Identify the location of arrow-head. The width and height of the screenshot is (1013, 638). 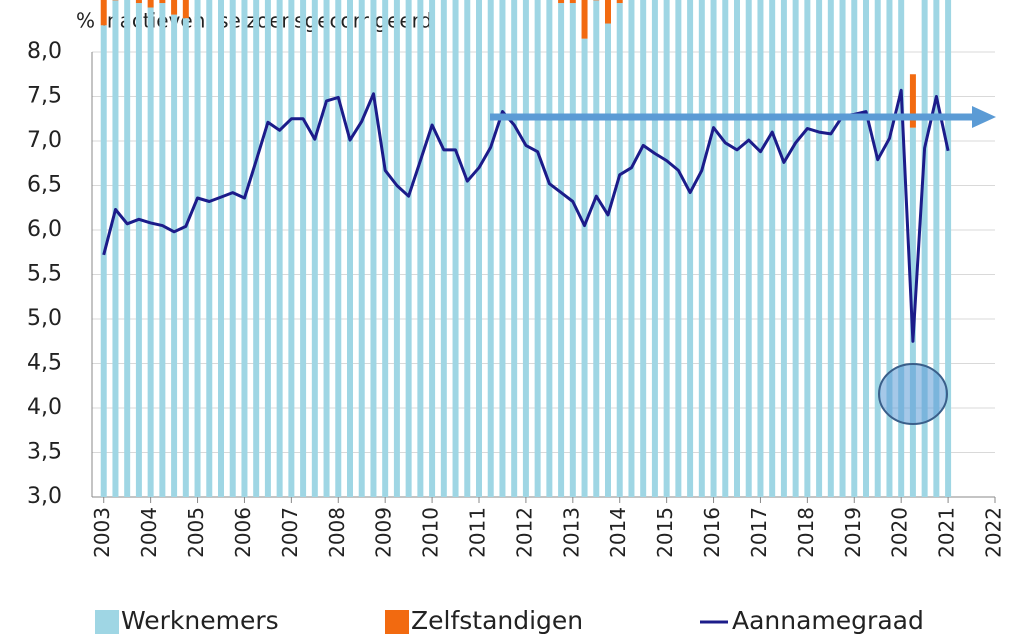
(984, 117).